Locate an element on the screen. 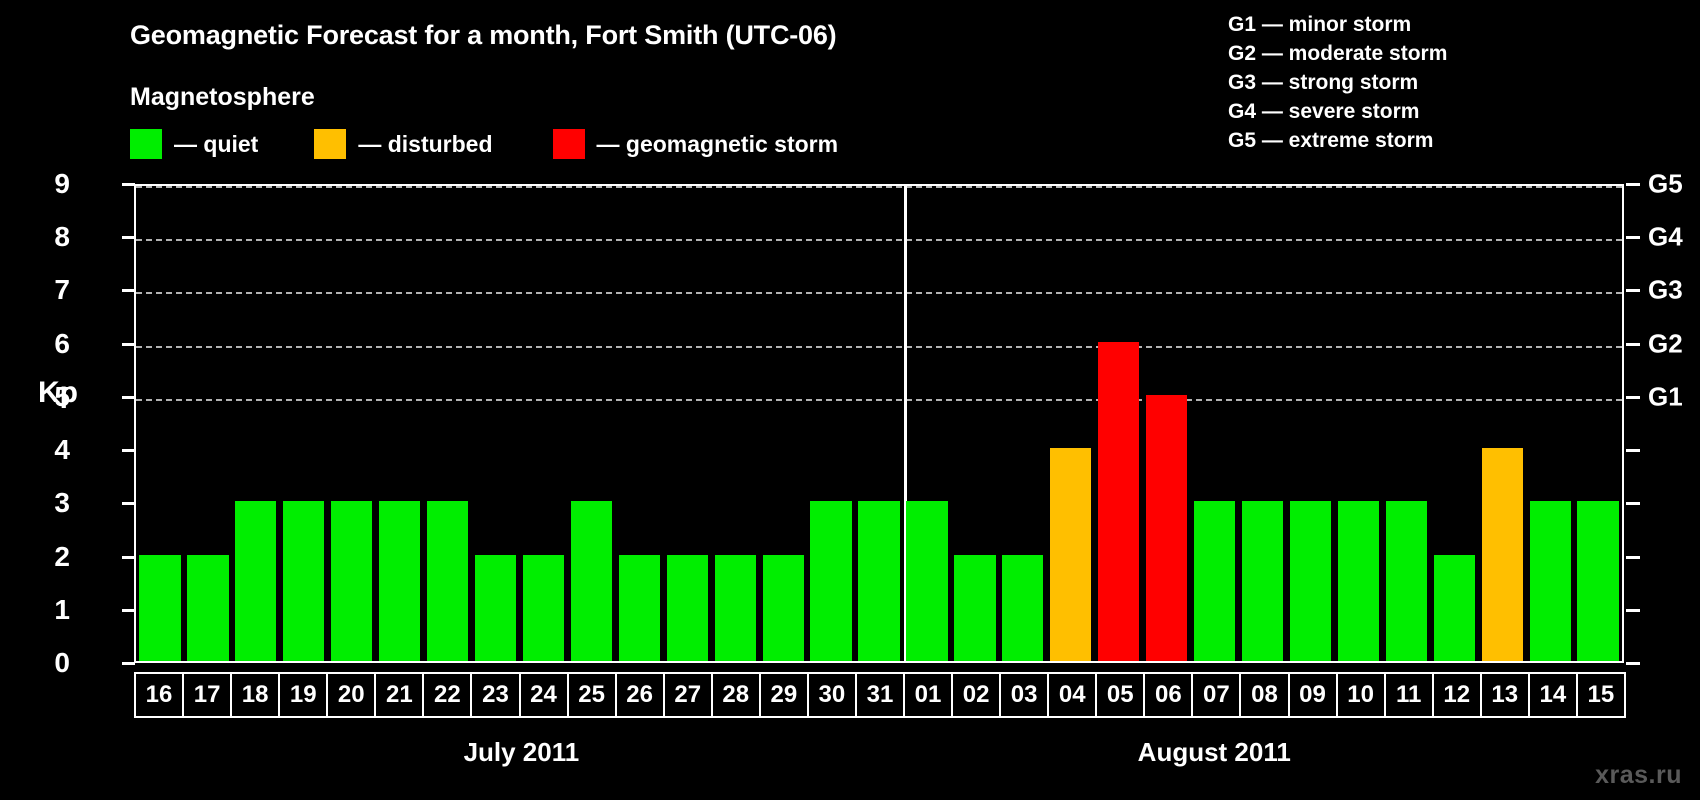 The image size is (1700, 800). day-label: 19 is located at coordinates (303, 695).